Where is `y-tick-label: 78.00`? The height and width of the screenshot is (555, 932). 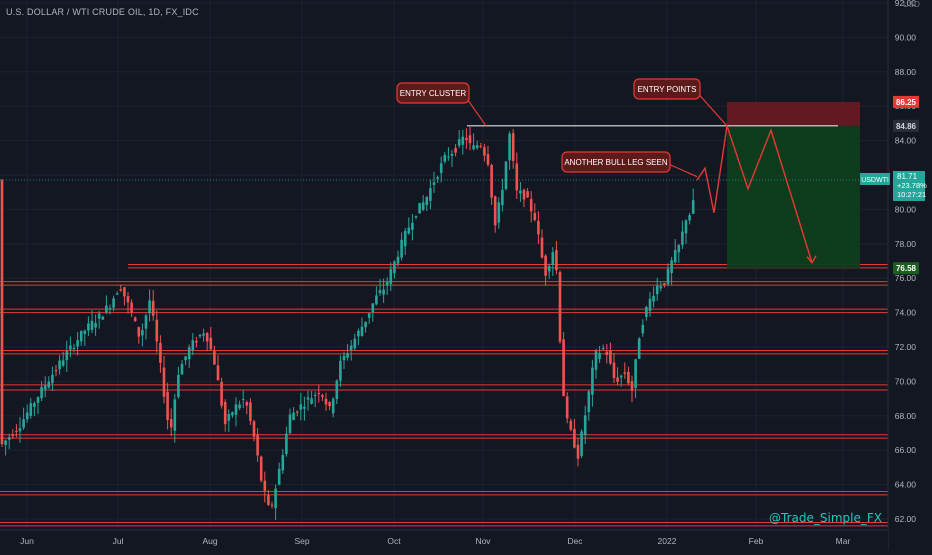
y-tick-label: 78.00 is located at coordinates (906, 244).